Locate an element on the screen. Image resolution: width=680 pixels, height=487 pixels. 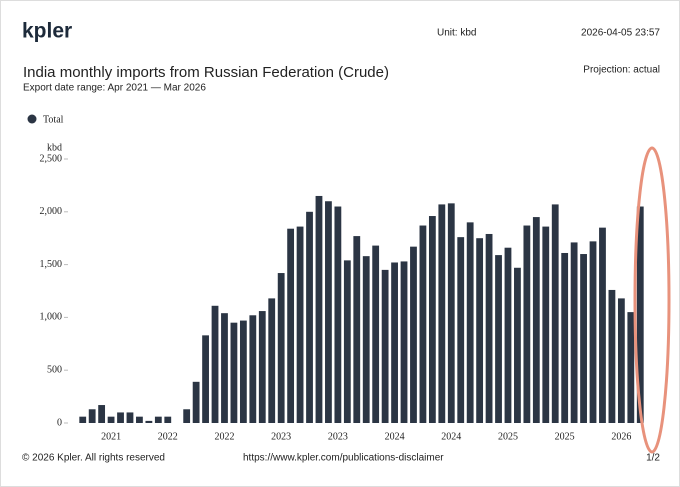
projection: Projection: actual is located at coordinates (621, 70).